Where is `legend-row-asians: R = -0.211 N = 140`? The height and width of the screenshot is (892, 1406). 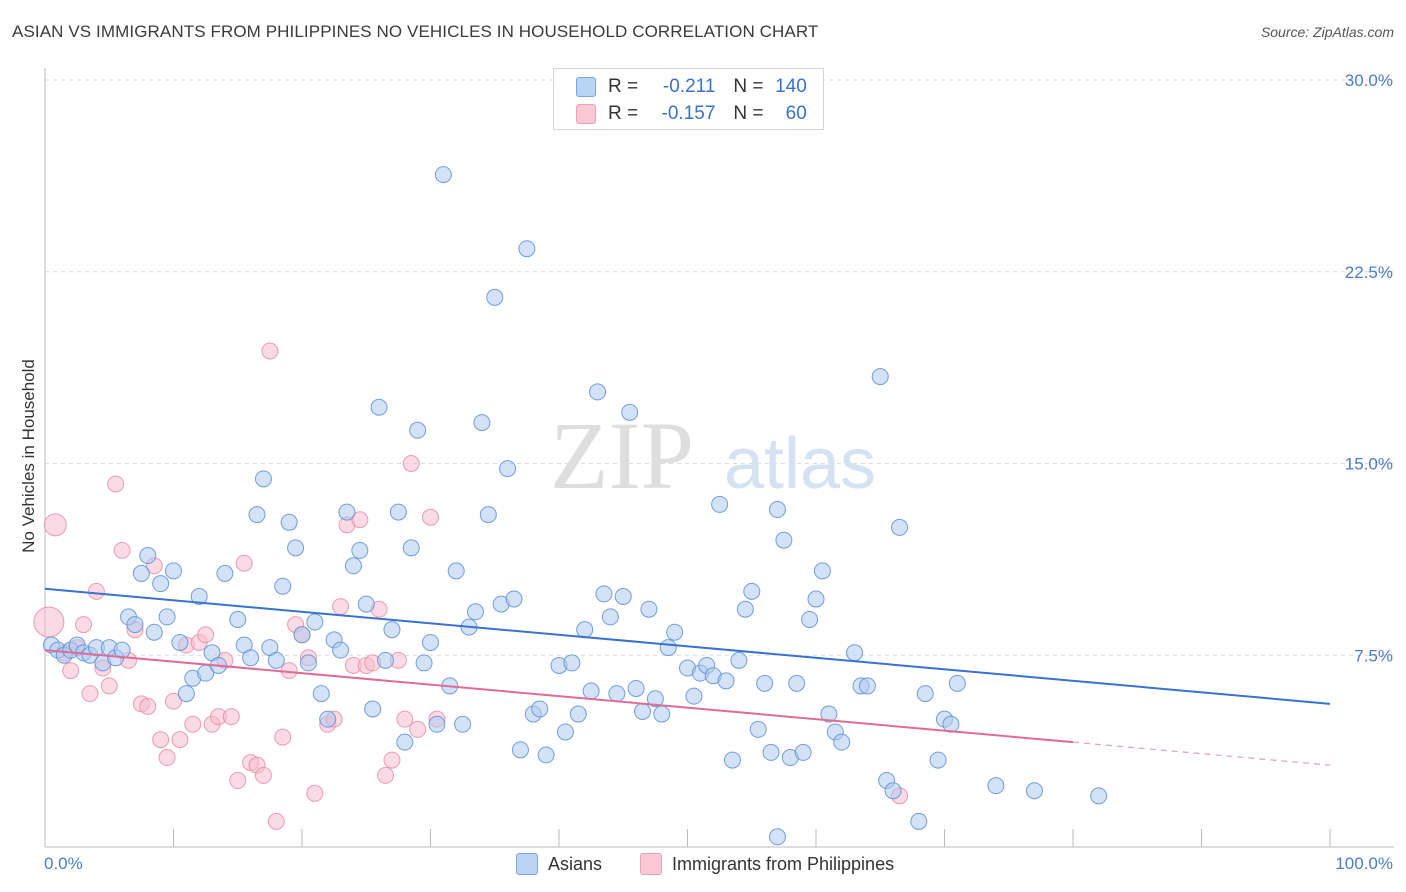 legend-row-asians: R = -0.211 N = 140 is located at coordinates (691, 87).